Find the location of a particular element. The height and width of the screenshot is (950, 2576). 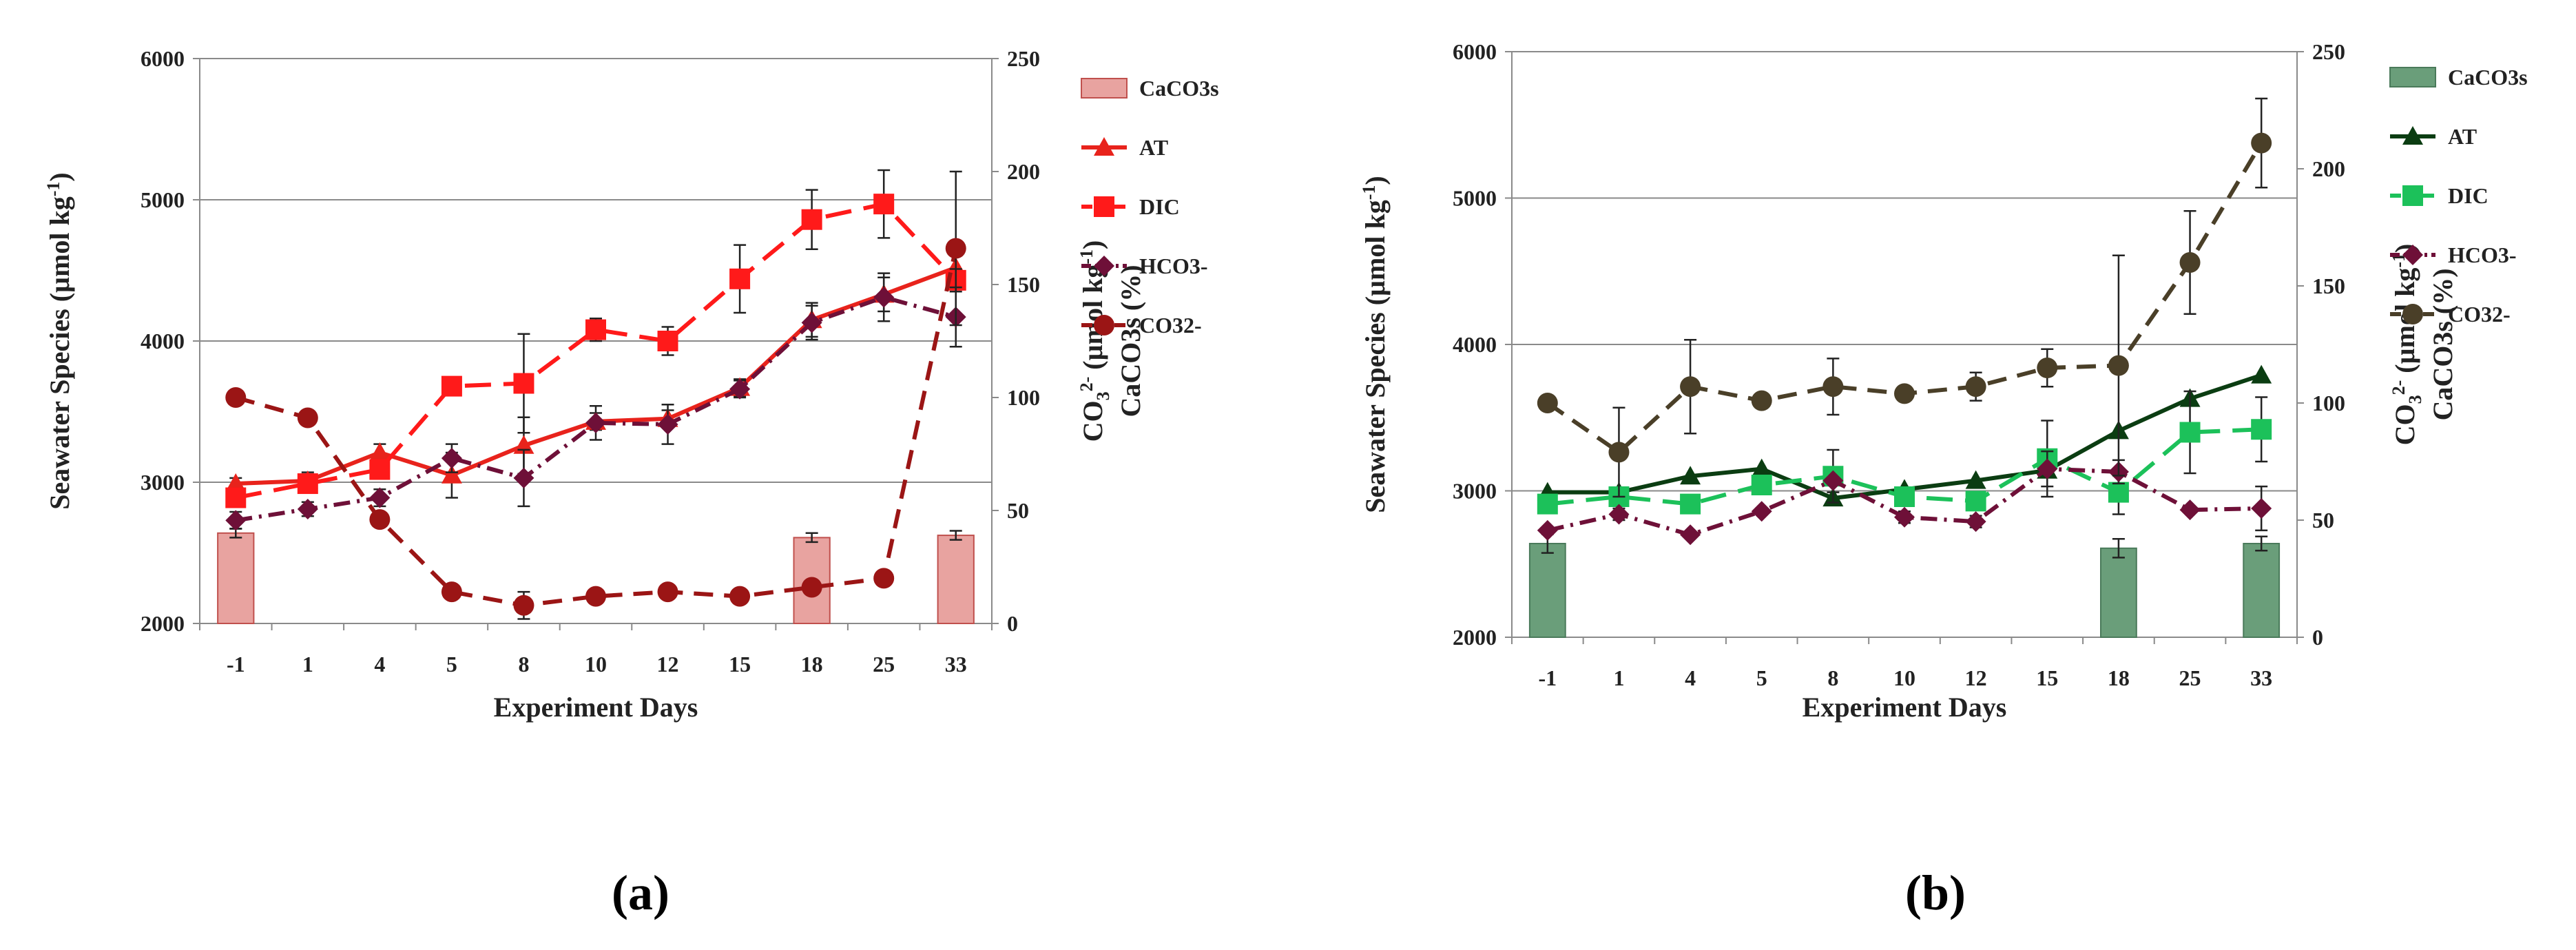

x-tick-label: -1 is located at coordinates (1548, 677).